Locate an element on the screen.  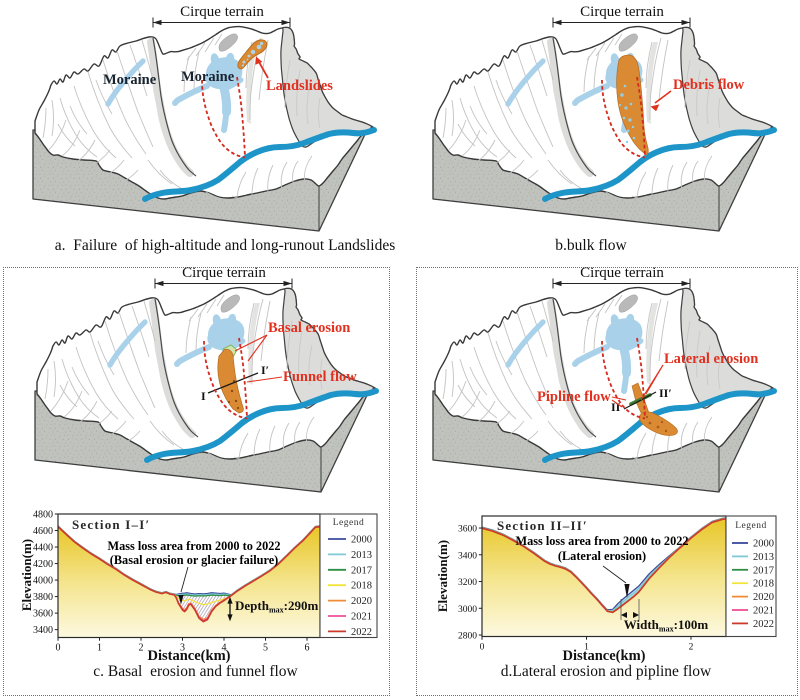
x-tick-label: 2 is located at coordinates (141, 648).